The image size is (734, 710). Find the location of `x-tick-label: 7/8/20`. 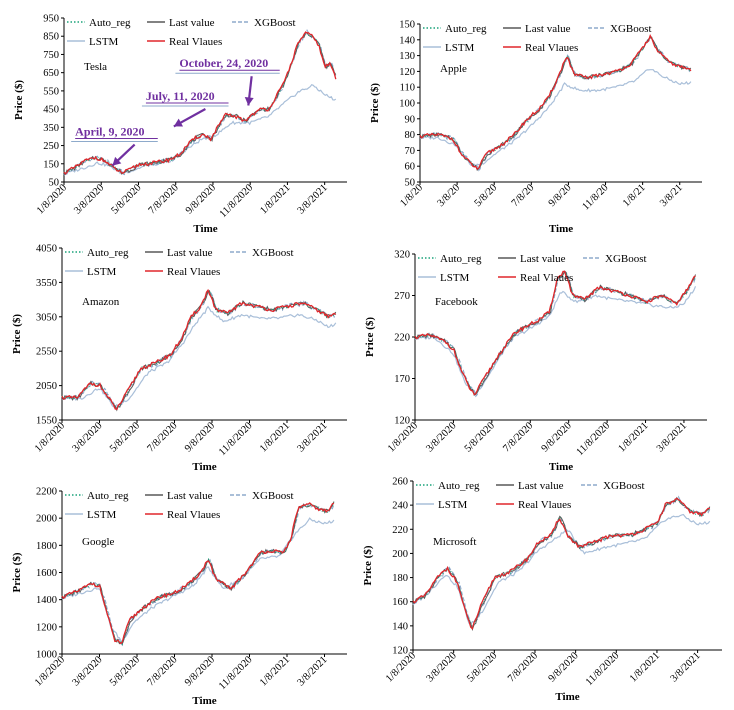

x-tick-label: 7/8/20 is located at coordinates (523, 195).